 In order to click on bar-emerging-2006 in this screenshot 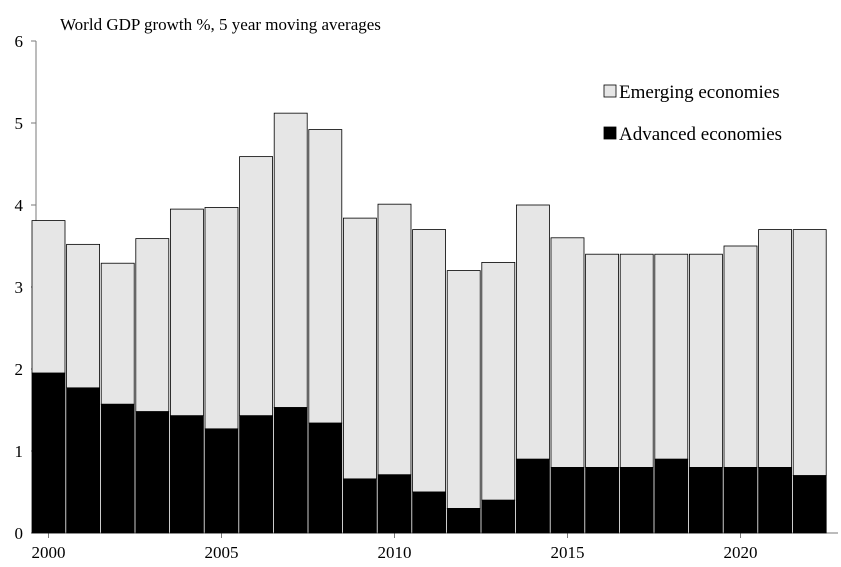, I will do `click(256, 286)`.